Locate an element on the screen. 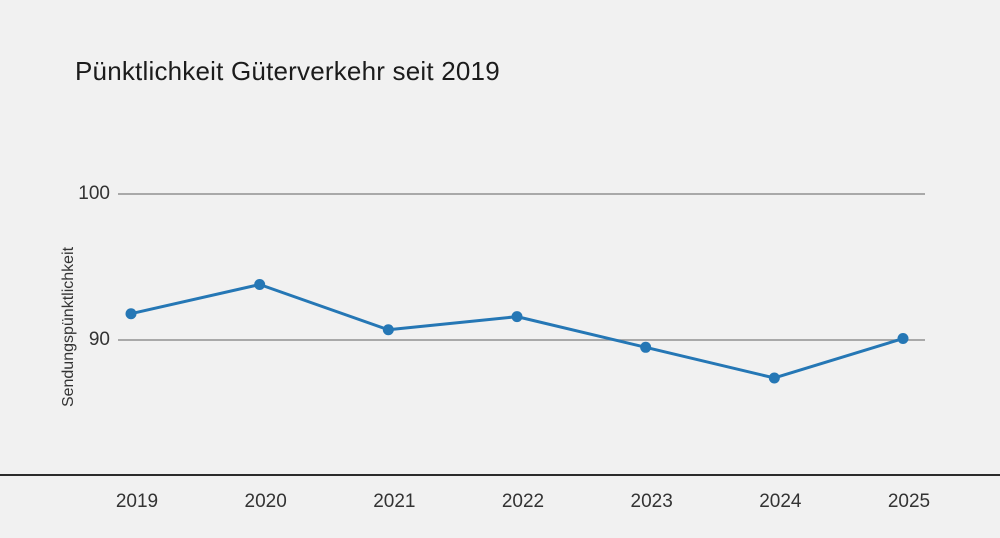  x-tick-label-2024: 2024 is located at coordinates (780, 501).